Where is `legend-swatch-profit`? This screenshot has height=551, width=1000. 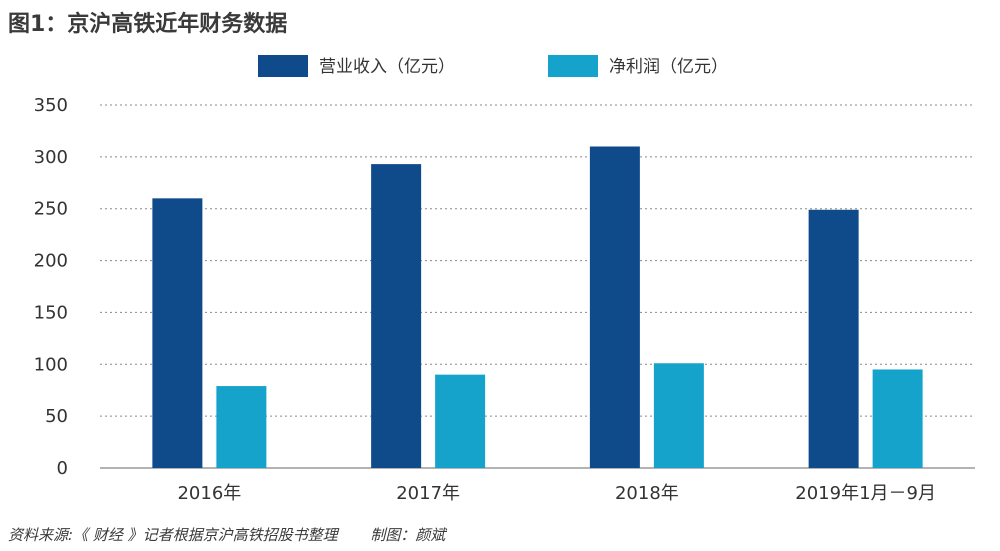
legend-swatch-profit is located at coordinates (573, 66).